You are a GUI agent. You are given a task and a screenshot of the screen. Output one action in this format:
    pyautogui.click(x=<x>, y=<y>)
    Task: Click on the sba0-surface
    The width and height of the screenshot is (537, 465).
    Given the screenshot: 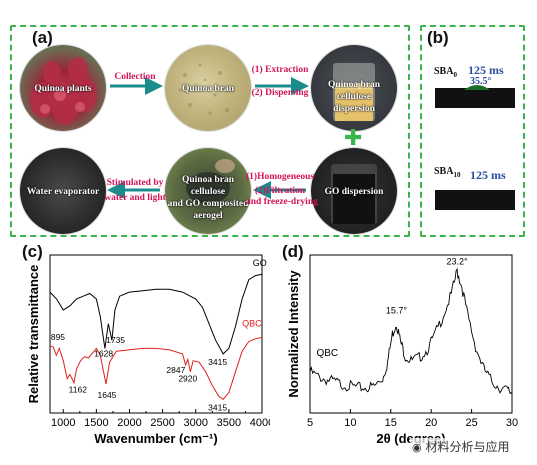 What is the action you would take?
    pyautogui.click(x=475, y=98)
    